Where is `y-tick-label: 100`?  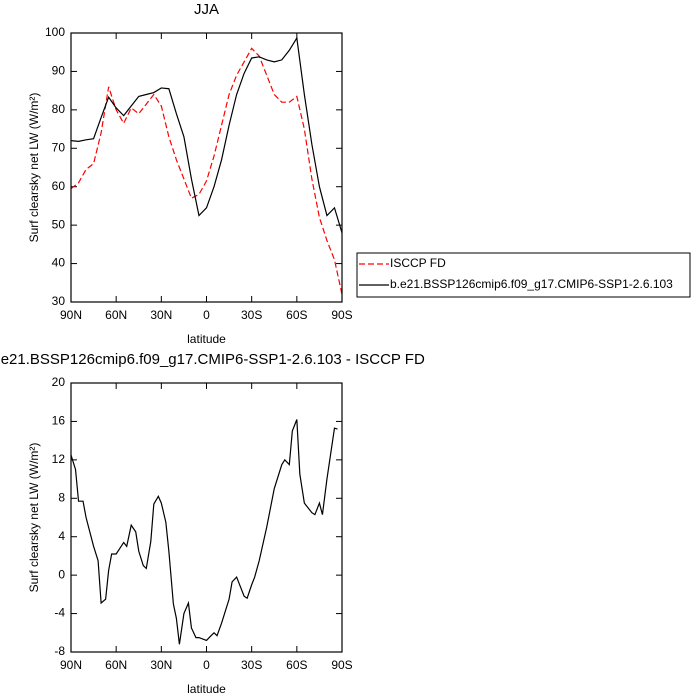
y-tick-label: 100 is located at coordinates (55, 32).